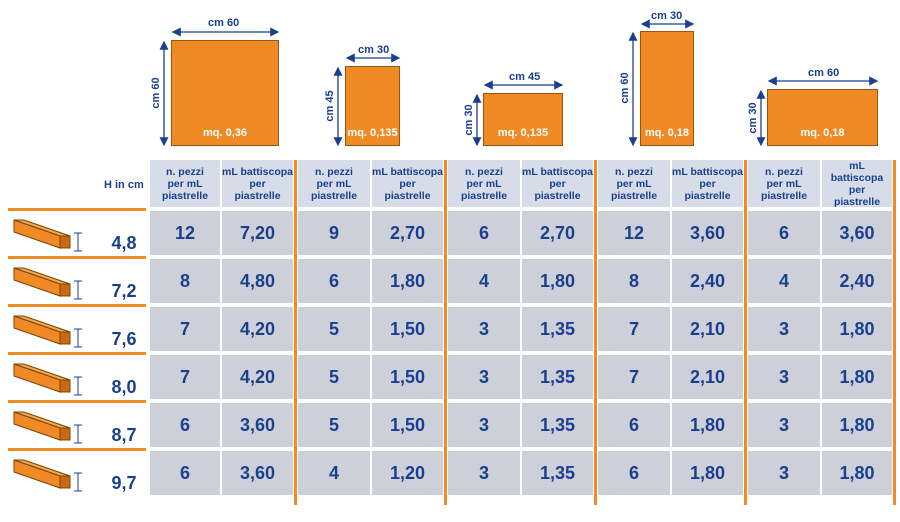 This screenshot has width=900, height=522. What do you see at coordinates (124, 291) in the screenshot?
I see `row-height-value: 7,2` at bounding box center [124, 291].